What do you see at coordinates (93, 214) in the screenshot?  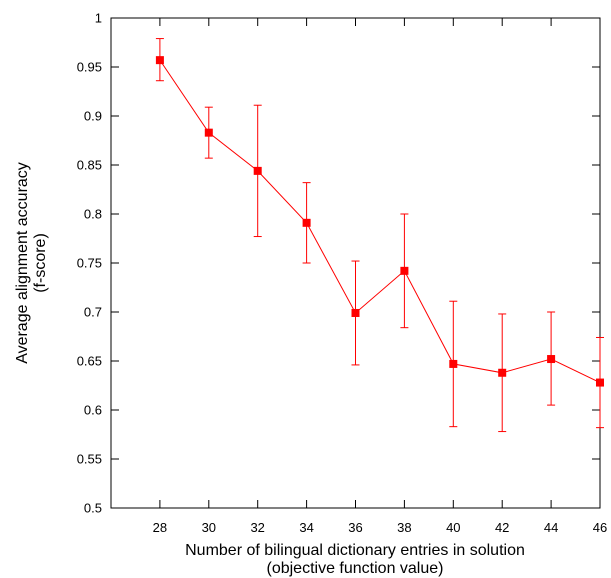 I see `y-tick-label: 0.8` at bounding box center [93, 214].